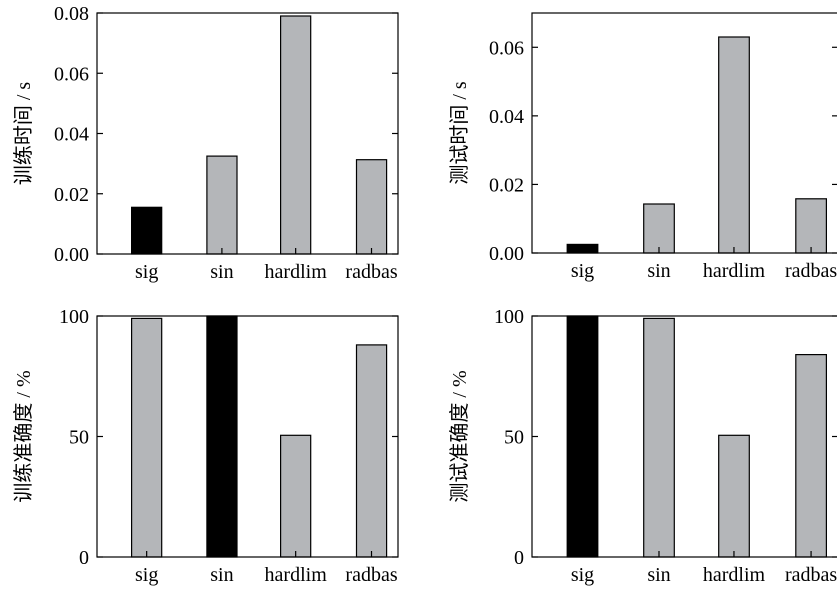 The height and width of the screenshot is (590, 837). I want to click on plot-frame, so click(684, 133).